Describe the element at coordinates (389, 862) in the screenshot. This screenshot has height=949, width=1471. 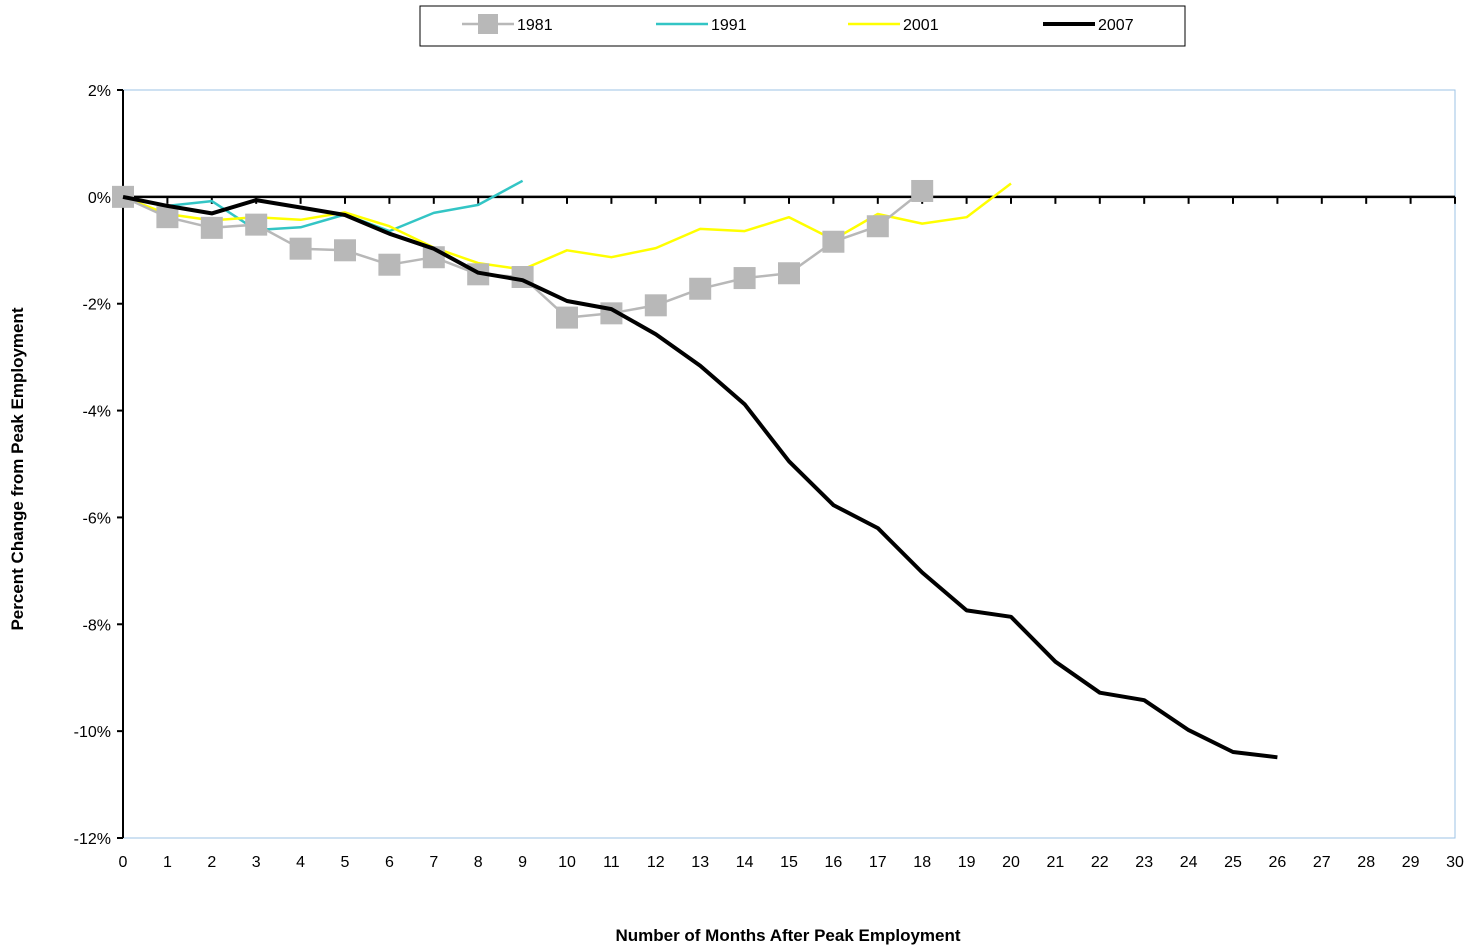
I see `x-tick-label: 6` at that location.